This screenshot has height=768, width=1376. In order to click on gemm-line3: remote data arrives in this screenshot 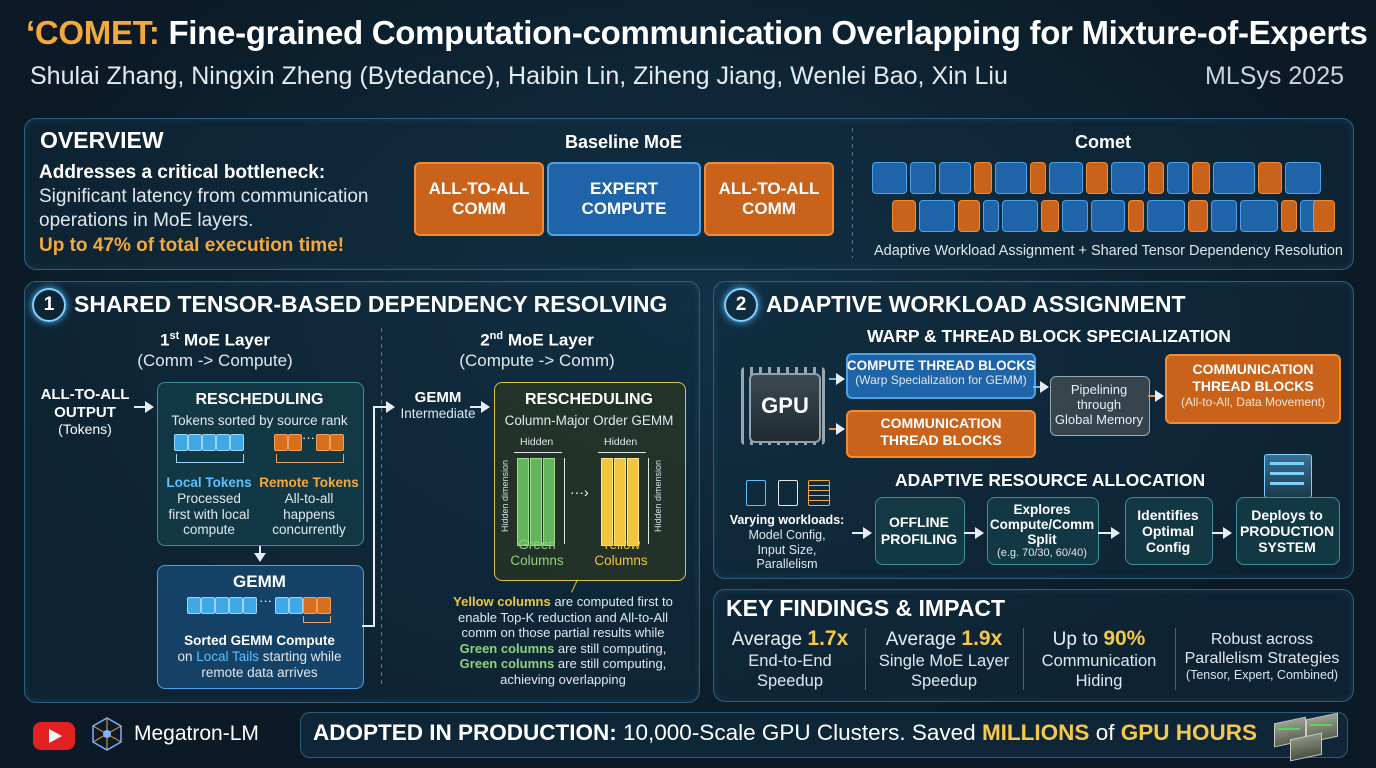, I will do `click(259, 672)`.